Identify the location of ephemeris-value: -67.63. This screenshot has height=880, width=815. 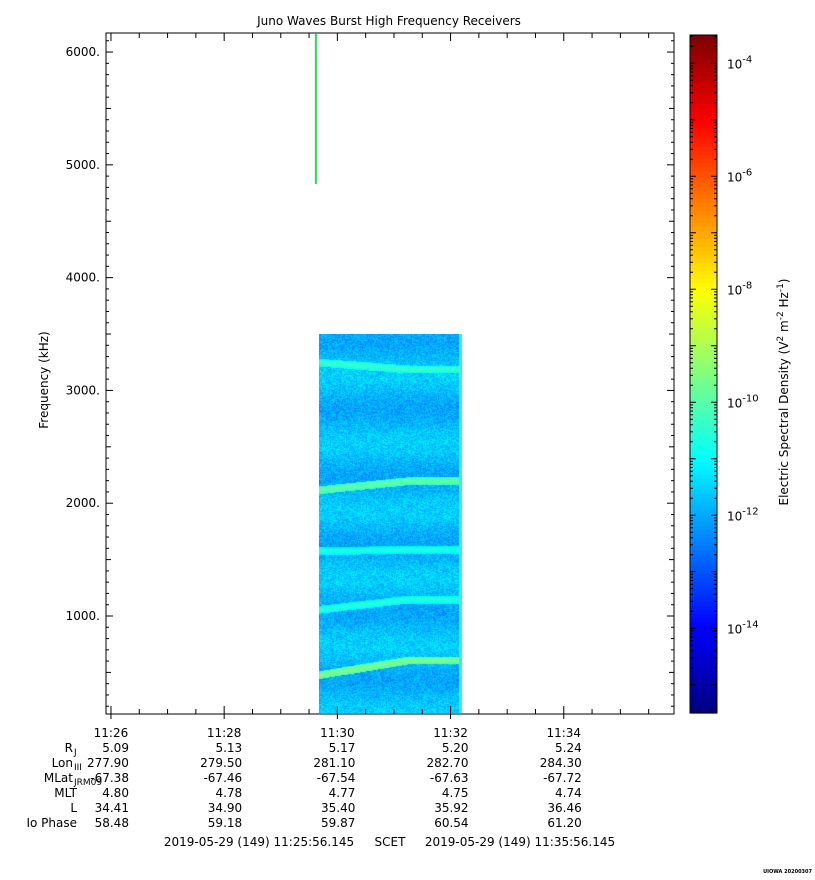
(449, 778).